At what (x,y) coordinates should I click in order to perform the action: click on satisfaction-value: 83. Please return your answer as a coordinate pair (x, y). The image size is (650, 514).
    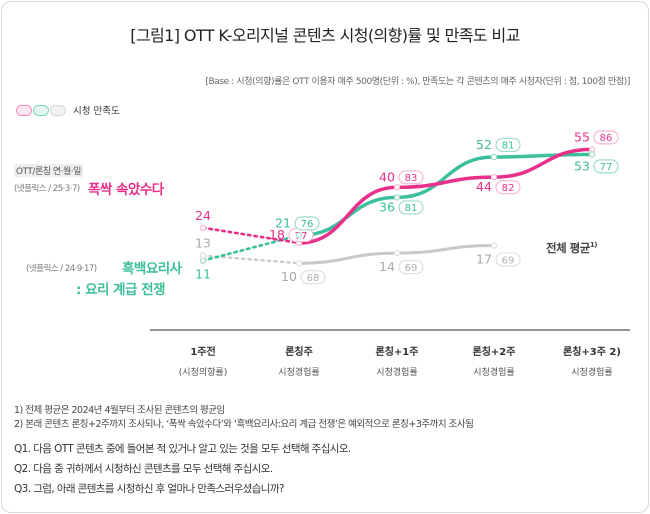
    Looking at the image, I should click on (411, 178).